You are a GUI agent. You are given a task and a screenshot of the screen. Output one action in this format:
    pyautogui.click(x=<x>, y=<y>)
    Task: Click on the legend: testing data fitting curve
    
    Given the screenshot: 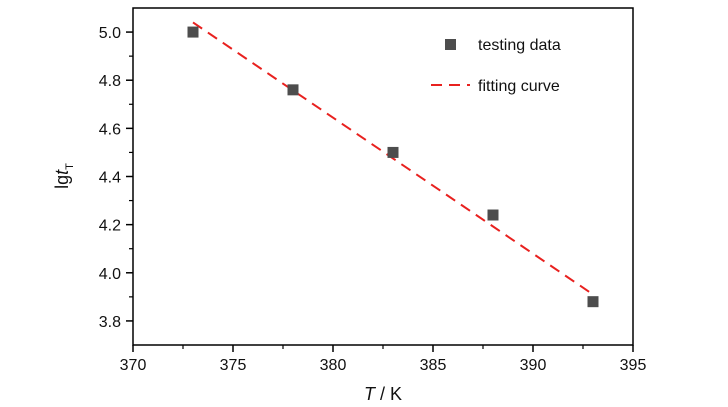 What is the action you would take?
    pyautogui.click(x=496, y=66)
    